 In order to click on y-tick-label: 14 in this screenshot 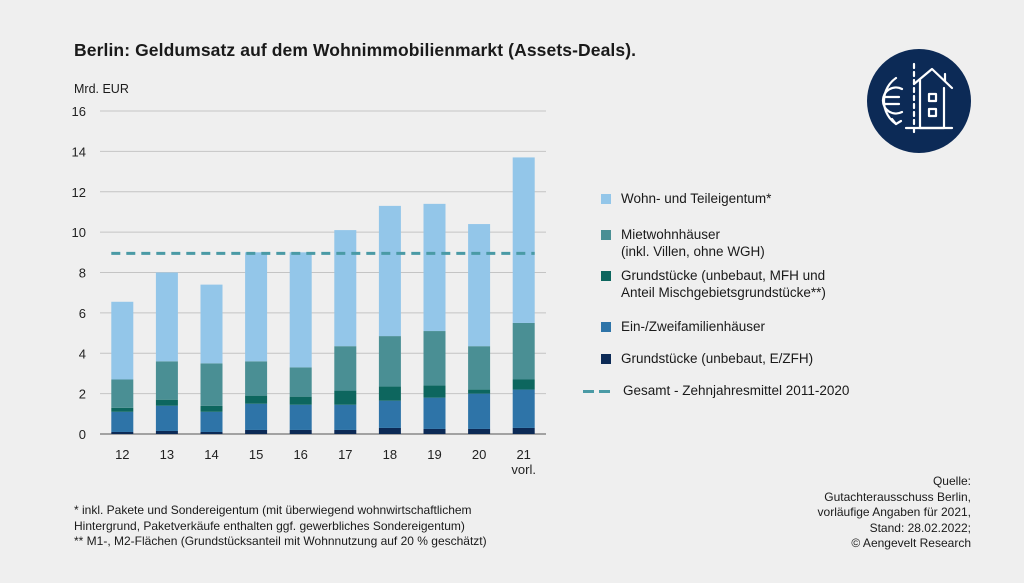, I will do `click(79, 151)`.